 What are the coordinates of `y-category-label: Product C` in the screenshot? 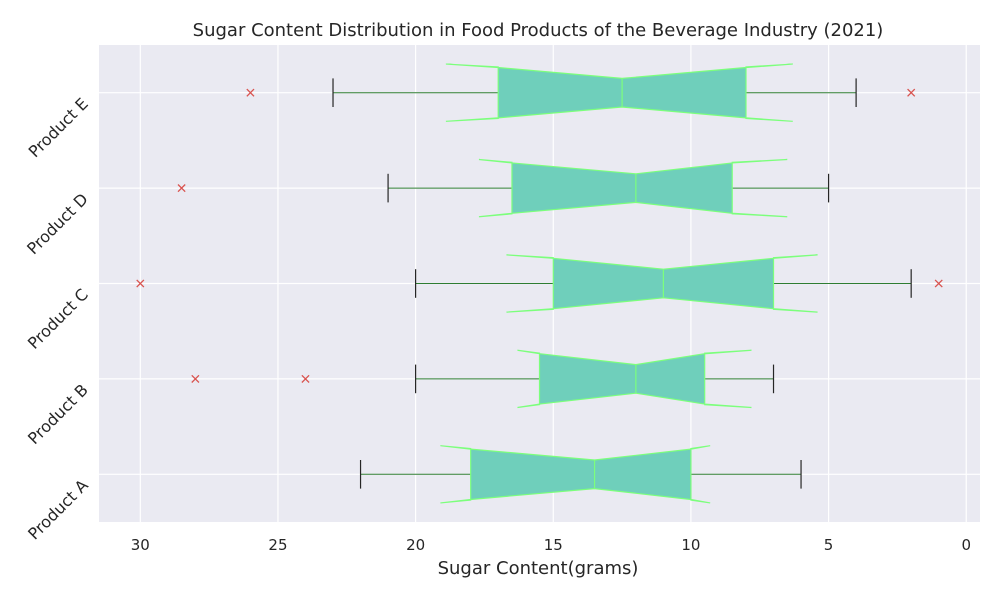 It's located at (58, 319).